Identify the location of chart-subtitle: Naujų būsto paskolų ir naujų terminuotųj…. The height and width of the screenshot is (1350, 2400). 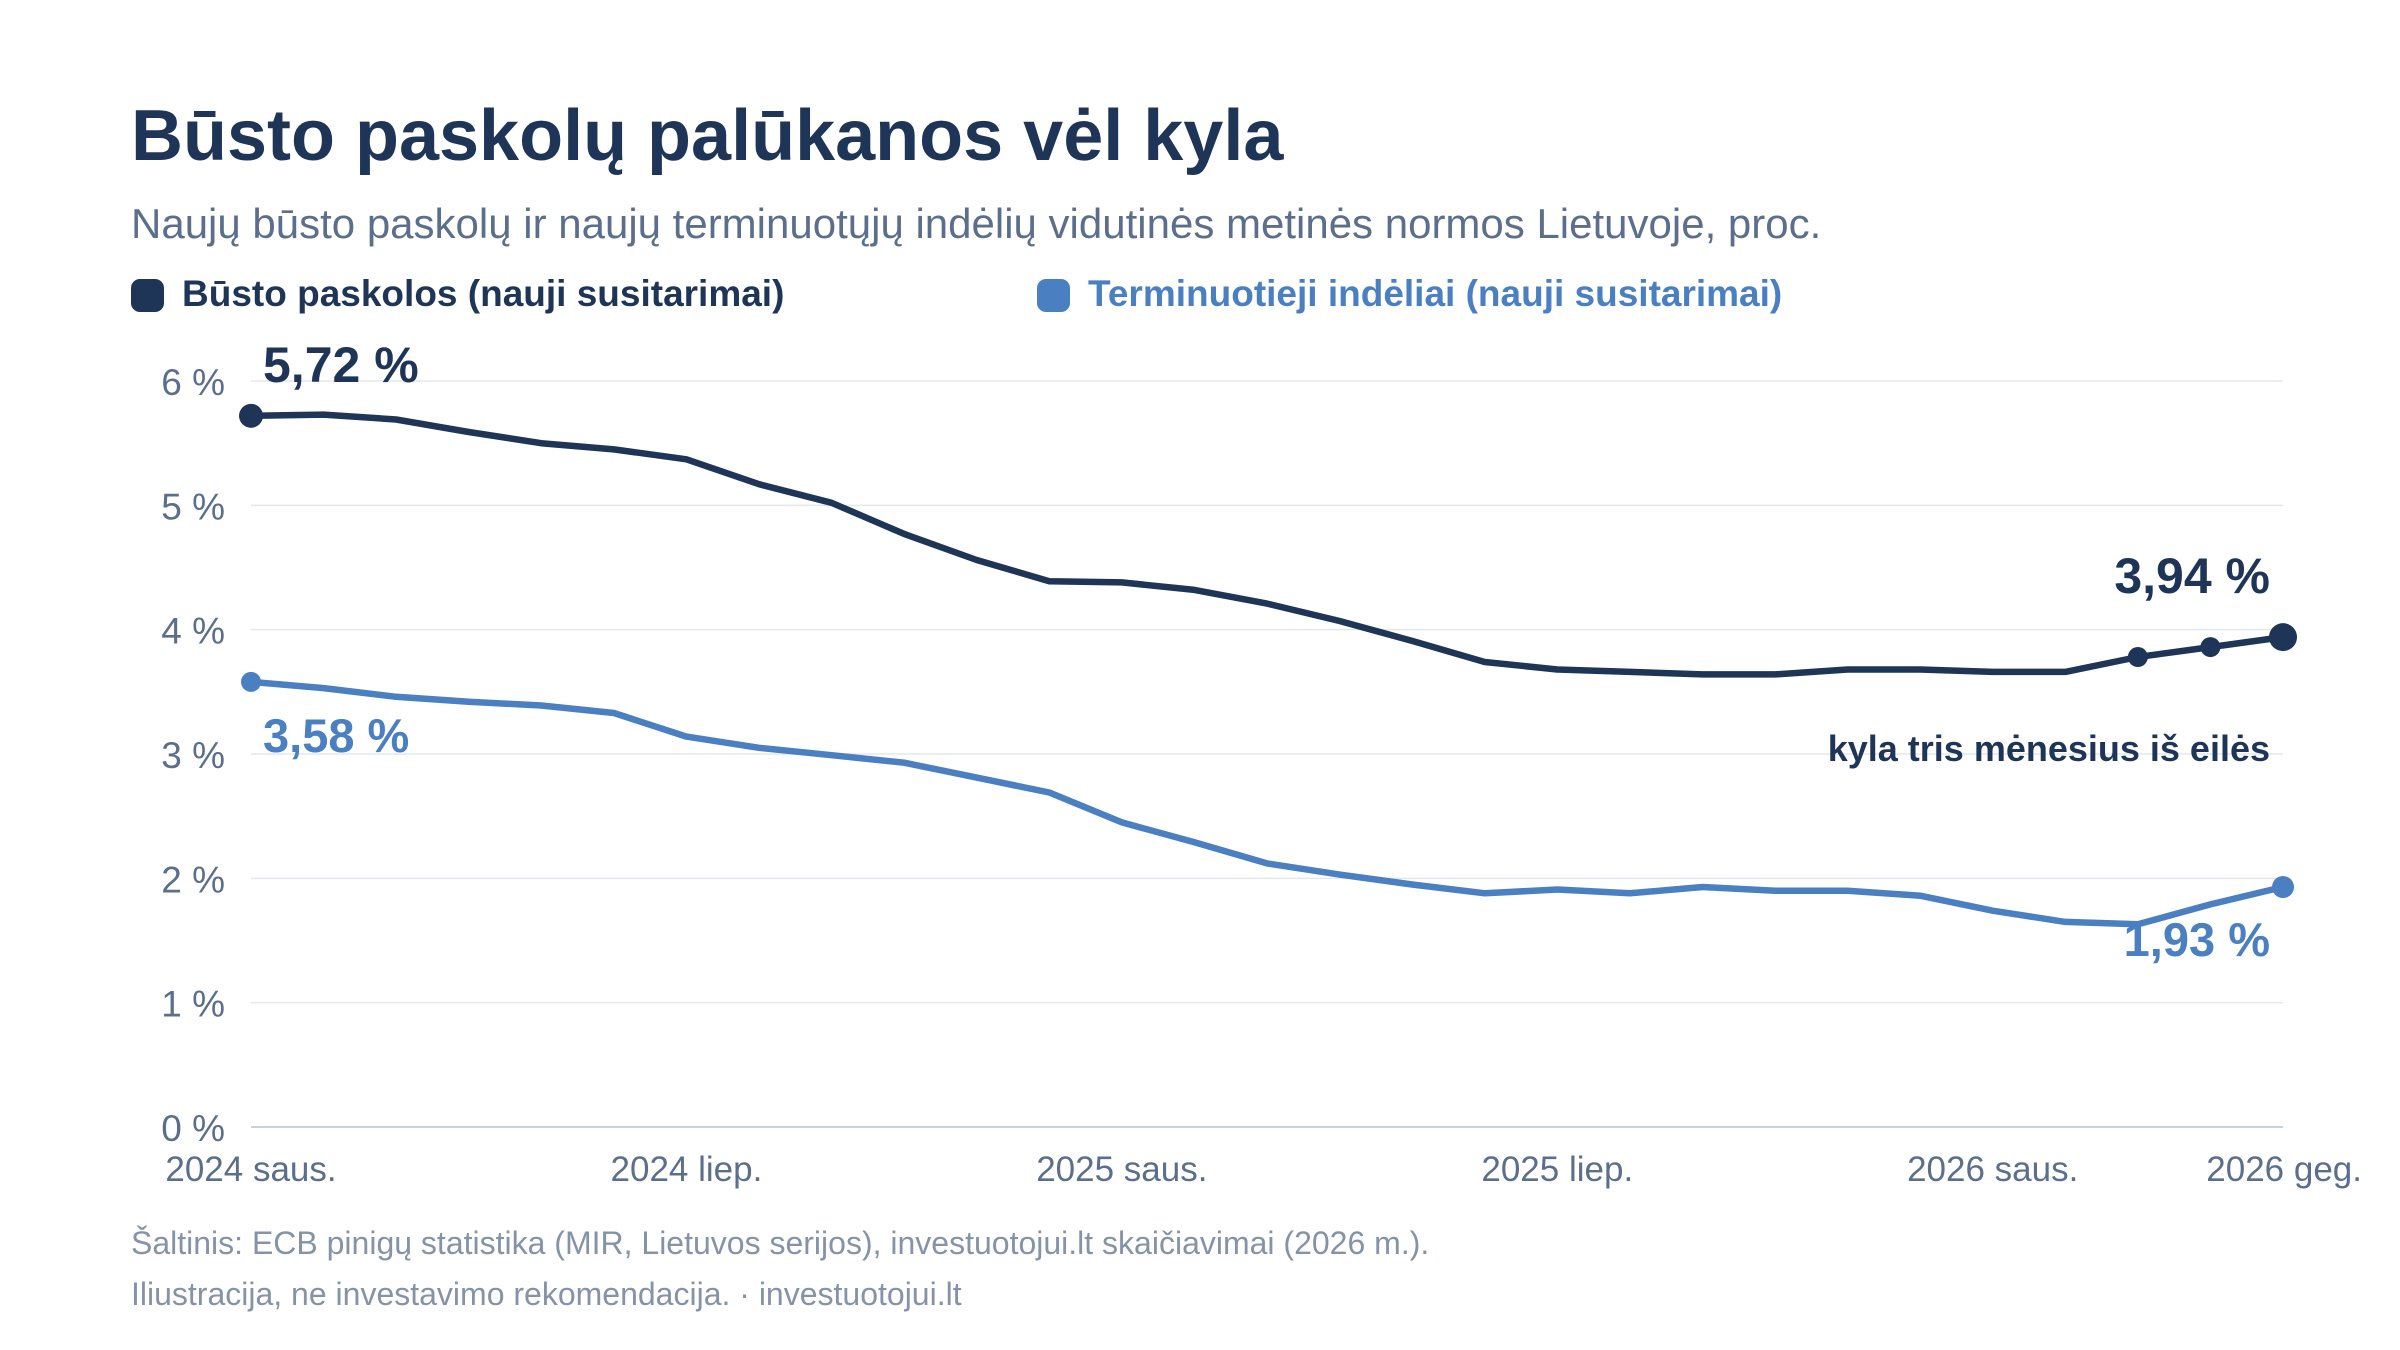
(976, 223).